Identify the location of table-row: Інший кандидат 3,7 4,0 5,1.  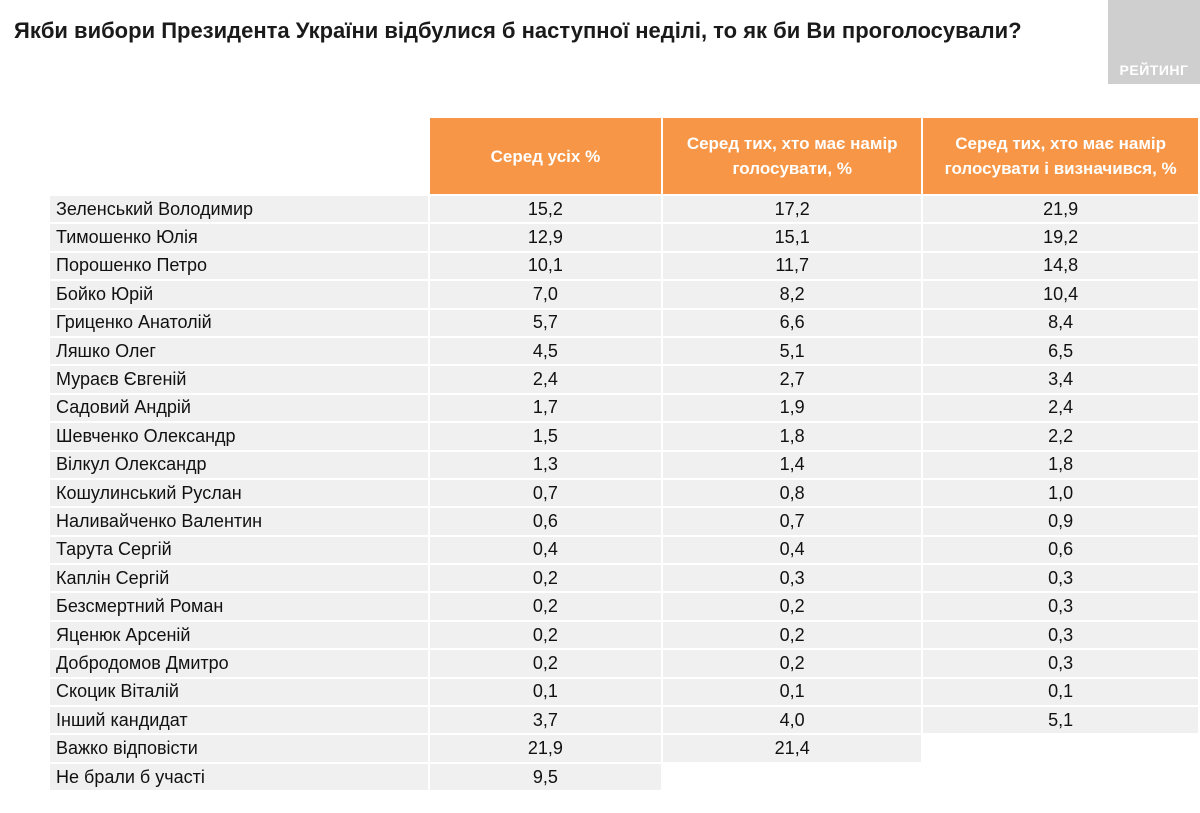
(624, 720).